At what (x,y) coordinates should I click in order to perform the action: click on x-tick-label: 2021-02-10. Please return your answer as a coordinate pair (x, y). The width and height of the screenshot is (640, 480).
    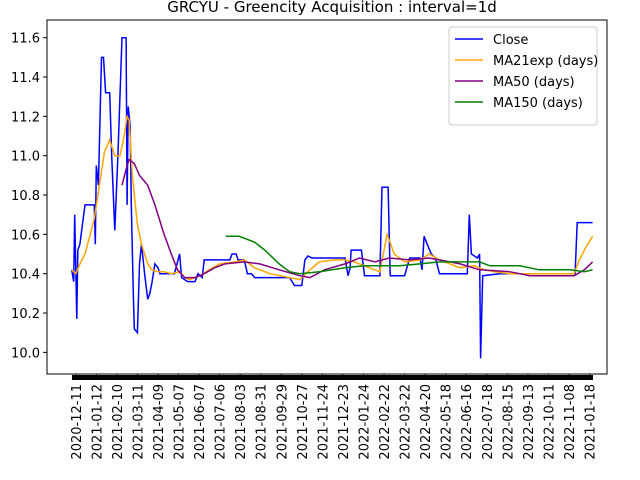
    Looking at the image, I should click on (118, 422).